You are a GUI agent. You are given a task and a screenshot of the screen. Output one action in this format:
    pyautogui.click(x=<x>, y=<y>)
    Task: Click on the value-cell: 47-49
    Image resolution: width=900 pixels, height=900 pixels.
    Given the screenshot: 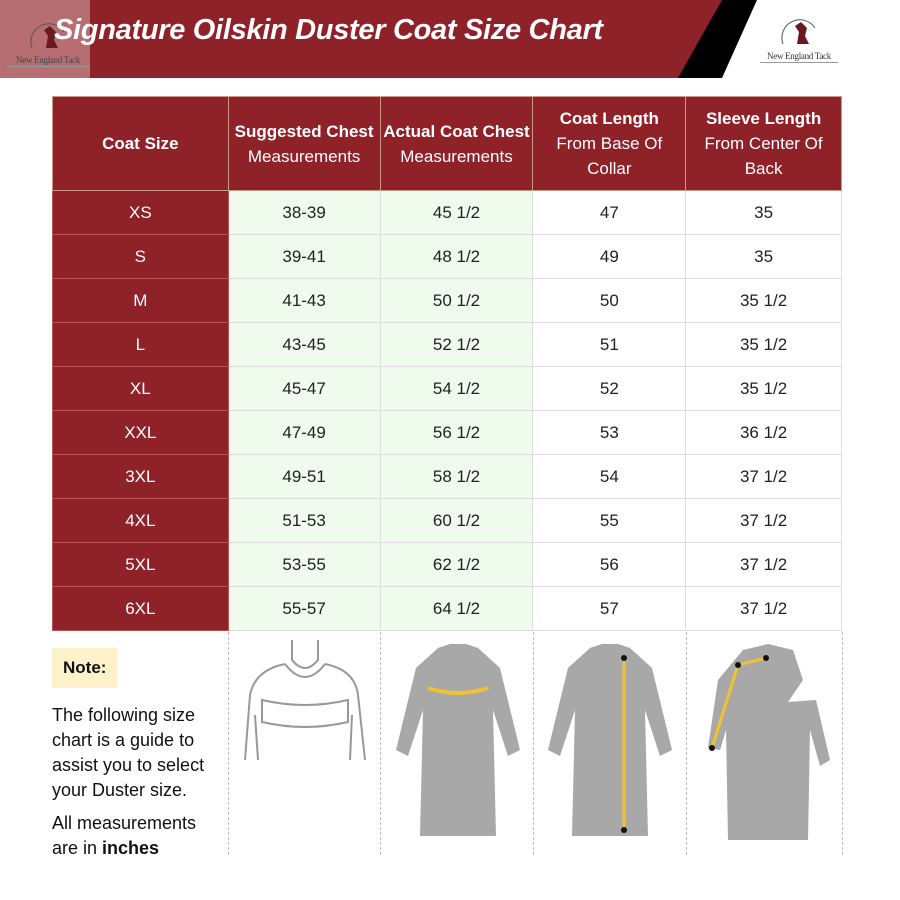 What is the action you would take?
    pyautogui.click(x=304, y=432)
    